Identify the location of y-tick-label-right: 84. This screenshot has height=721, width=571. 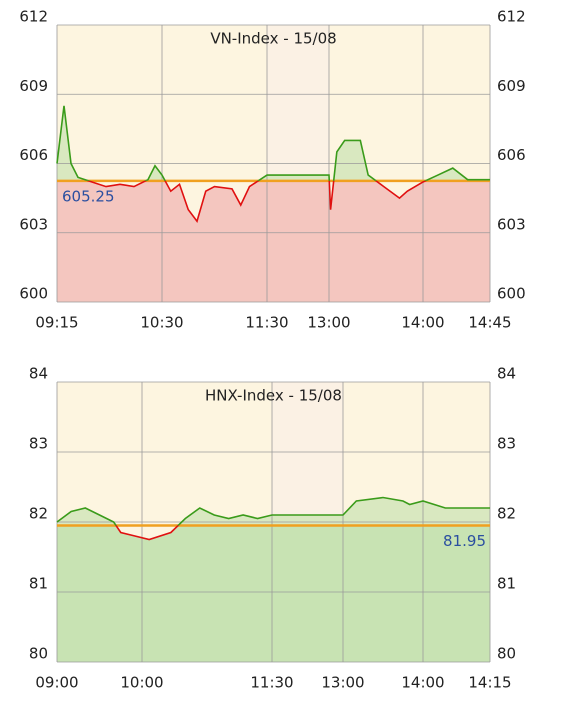
(506, 374).